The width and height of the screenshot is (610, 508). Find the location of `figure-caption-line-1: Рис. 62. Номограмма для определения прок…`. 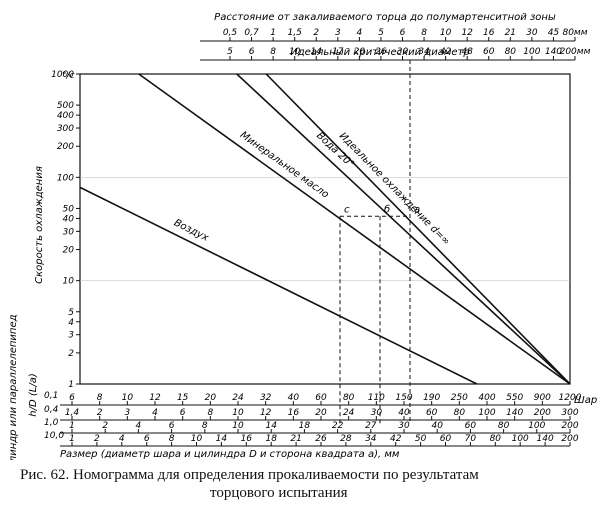

figure-caption-line-1: Рис. 62. Номограмма для определения прок… is located at coordinates (249, 475).